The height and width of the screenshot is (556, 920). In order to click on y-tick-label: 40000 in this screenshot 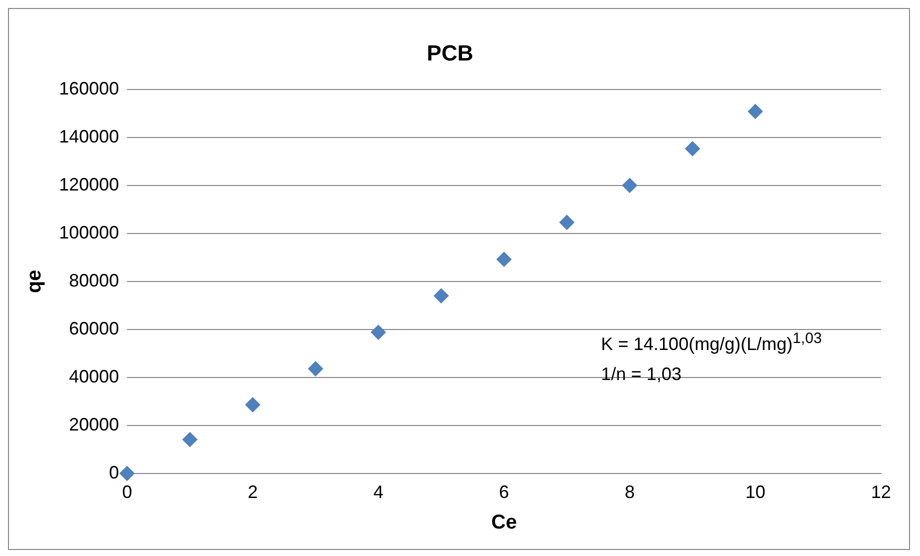, I will do `click(94, 376)`.